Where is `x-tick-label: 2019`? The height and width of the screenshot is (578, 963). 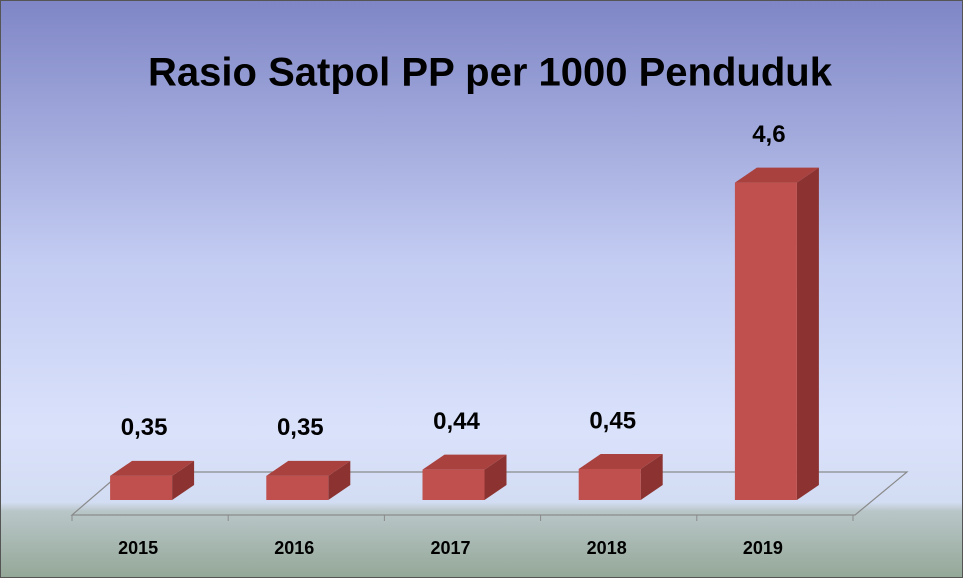
x-tick-label: 2019 is located at coordinates (763, 548).